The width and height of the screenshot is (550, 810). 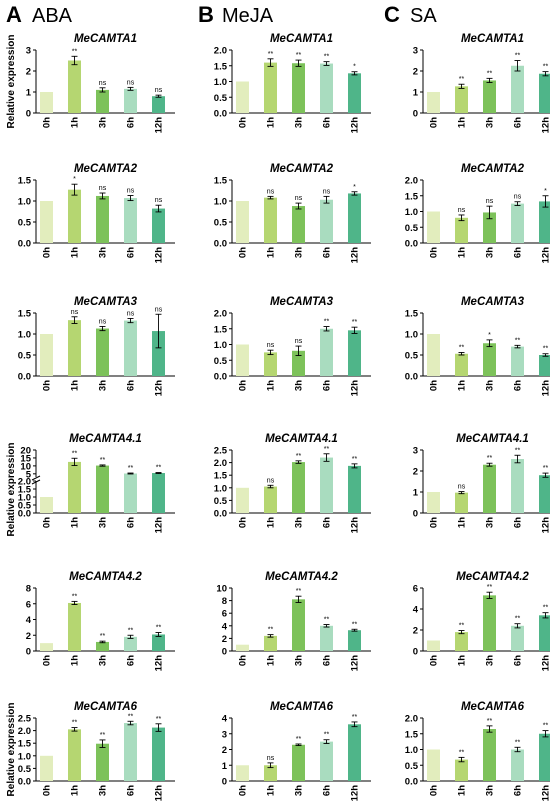 What do you see at coordinates (271, 522) in the screenshot?
I see `x-tick-label-b-mecamta4-1-1h: 1h` at bounding box center [271, 522].